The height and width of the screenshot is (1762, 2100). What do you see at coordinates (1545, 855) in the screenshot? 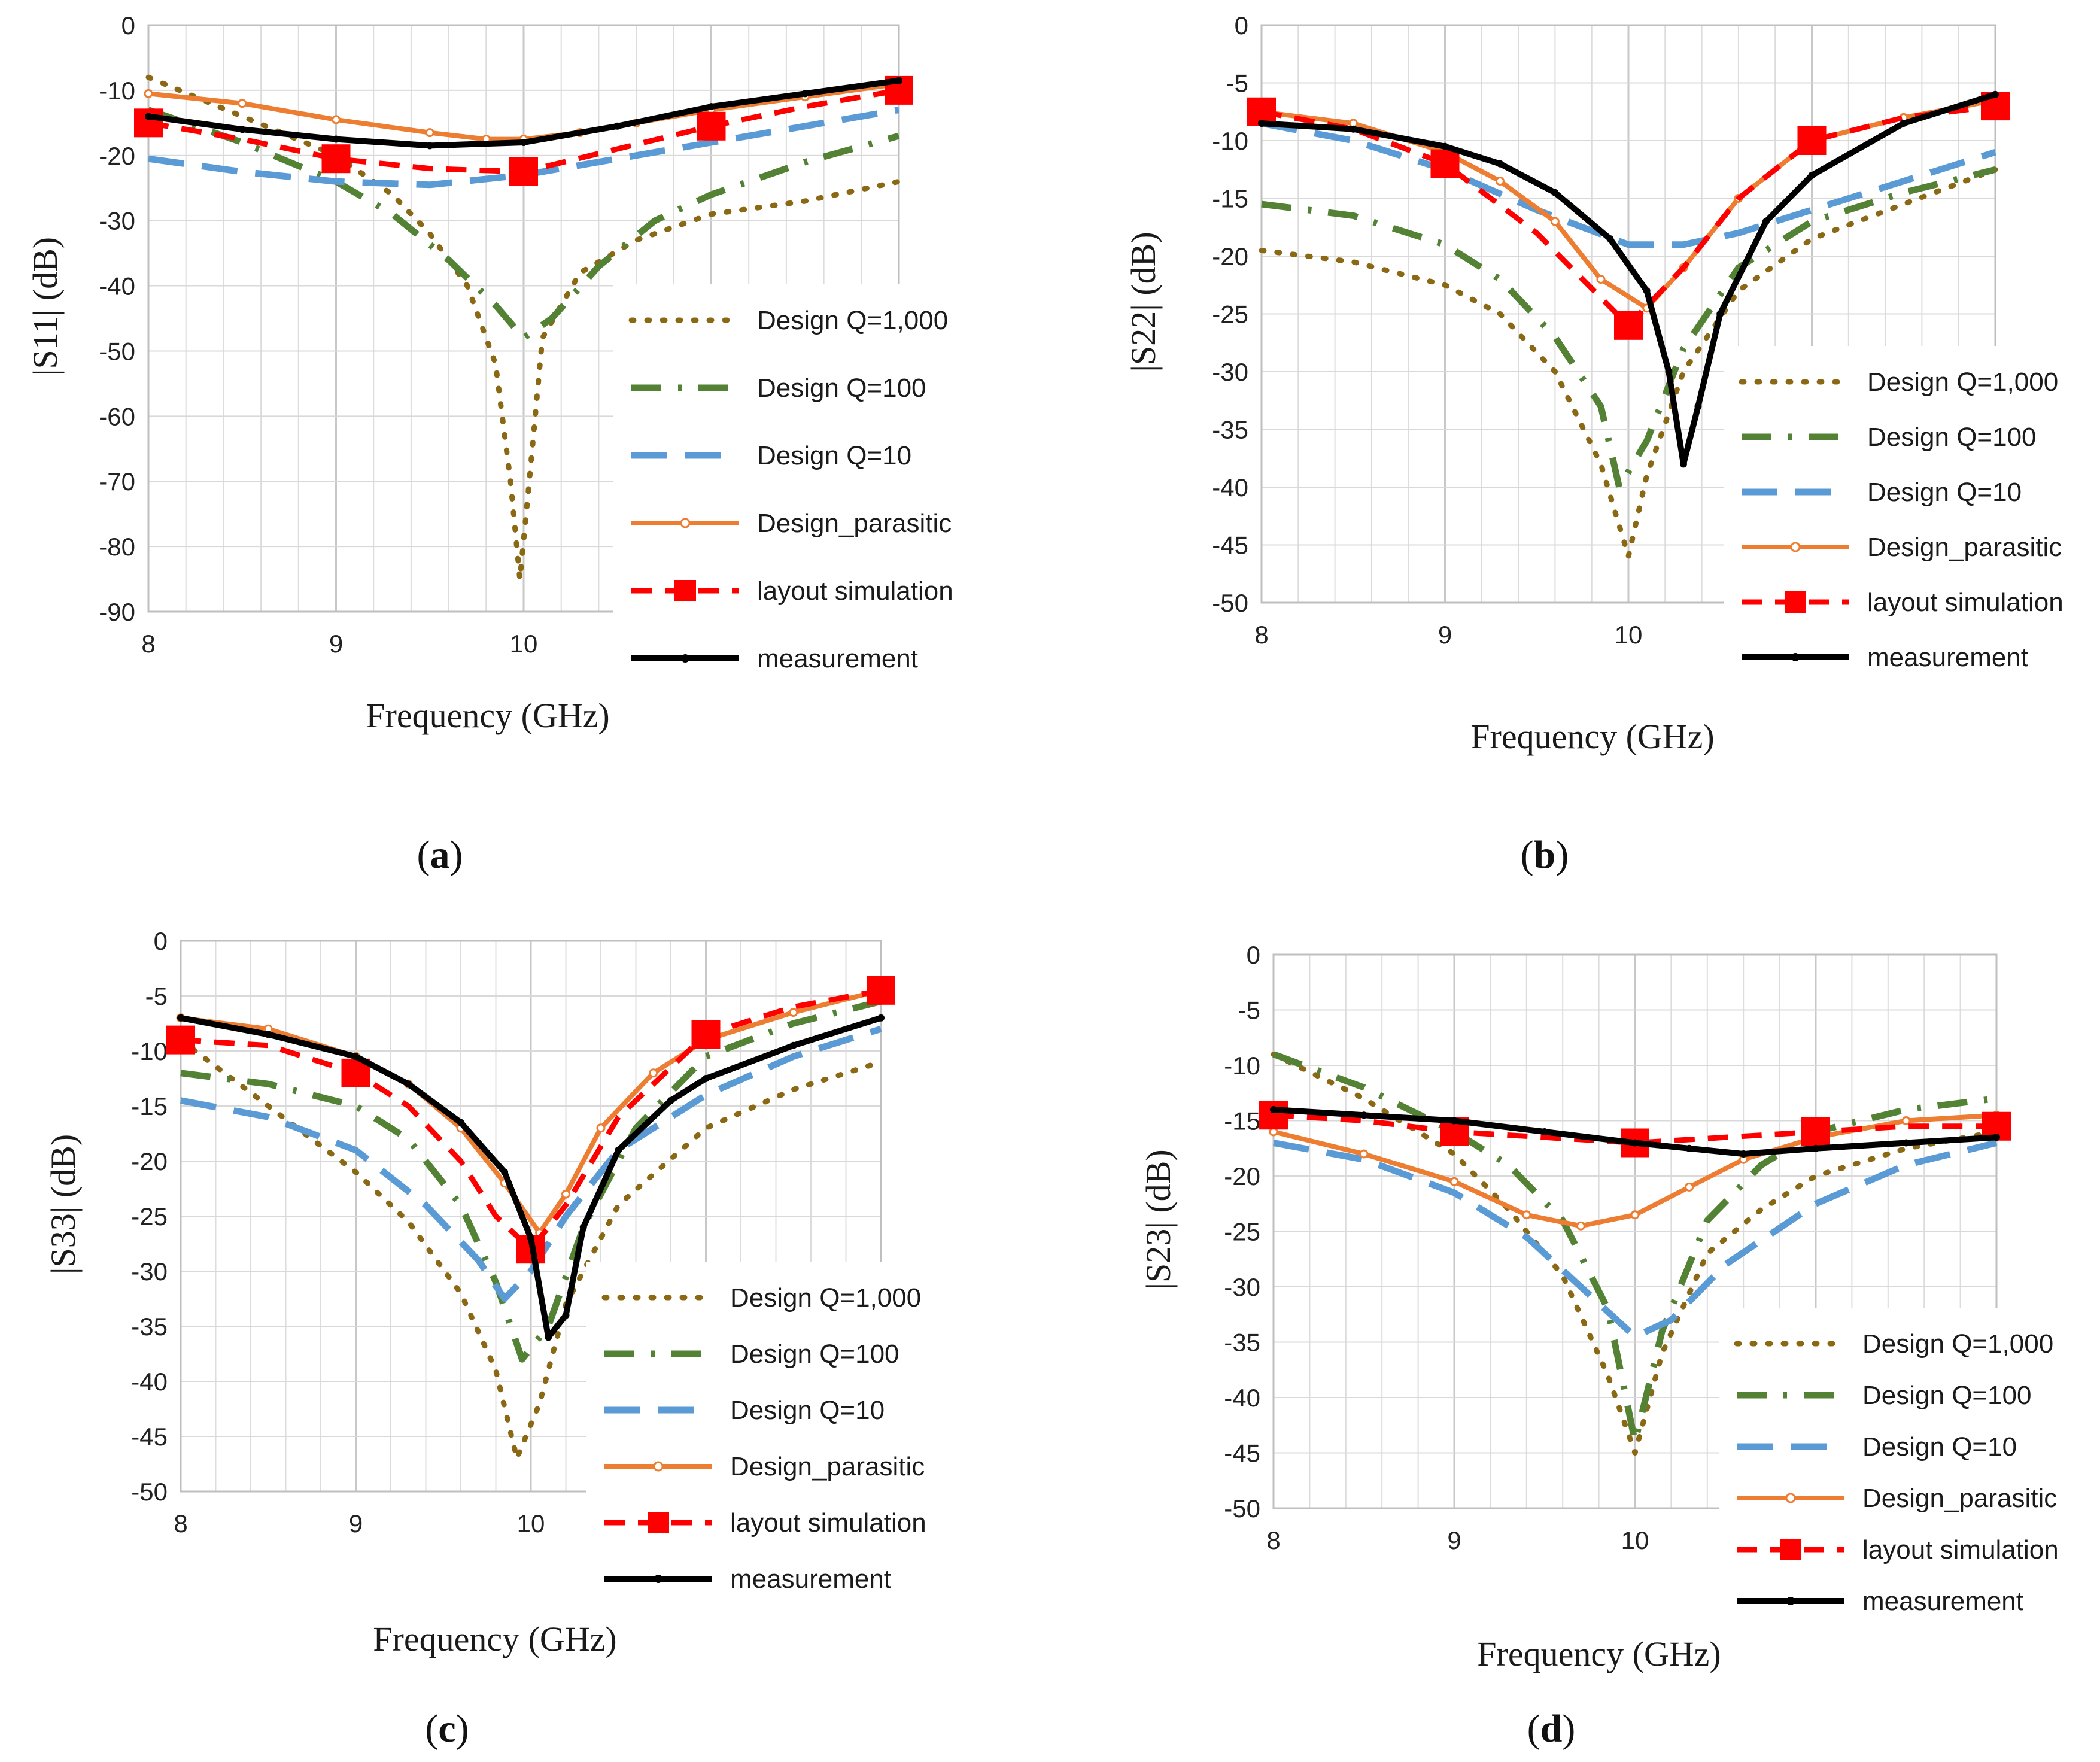
I see `panel-label-letter: b` at bounding box center [1545, 855].